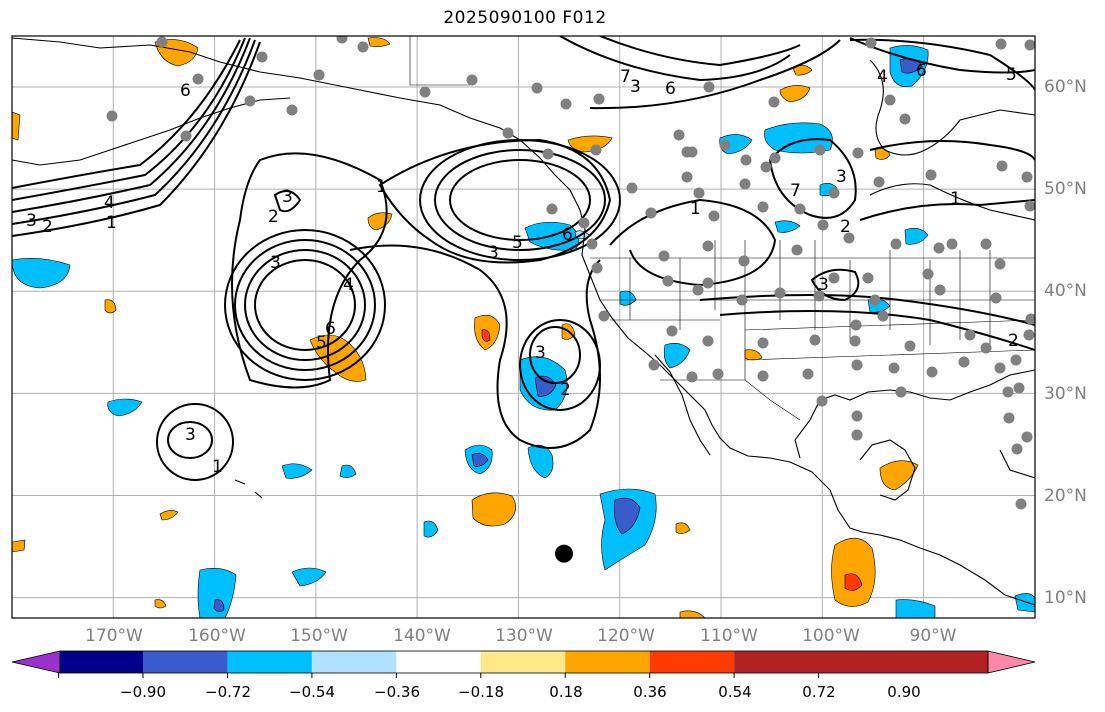 The width and height of the screenshot is (1105, 712). What do you see at coordinates (422, 636) in the screenshot?
I see `lon-label: 140°W` at bounding box center [422, 636].